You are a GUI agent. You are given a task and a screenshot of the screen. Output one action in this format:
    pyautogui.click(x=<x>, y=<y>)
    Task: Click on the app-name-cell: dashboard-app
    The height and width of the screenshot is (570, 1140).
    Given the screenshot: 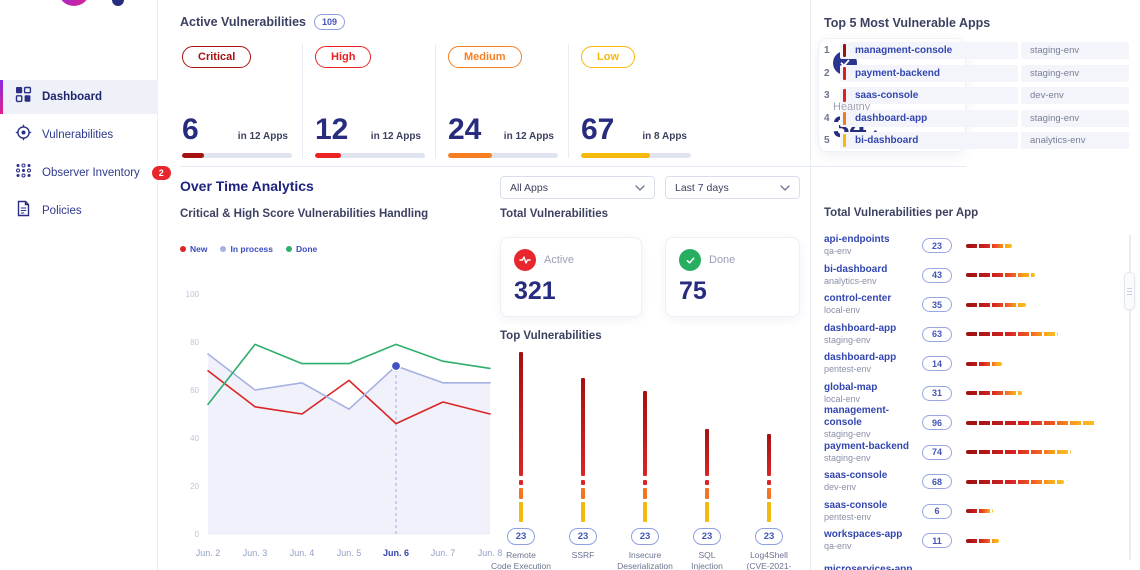 What is the action you would take?
    pyautogui.click(x=929, y=118)
    